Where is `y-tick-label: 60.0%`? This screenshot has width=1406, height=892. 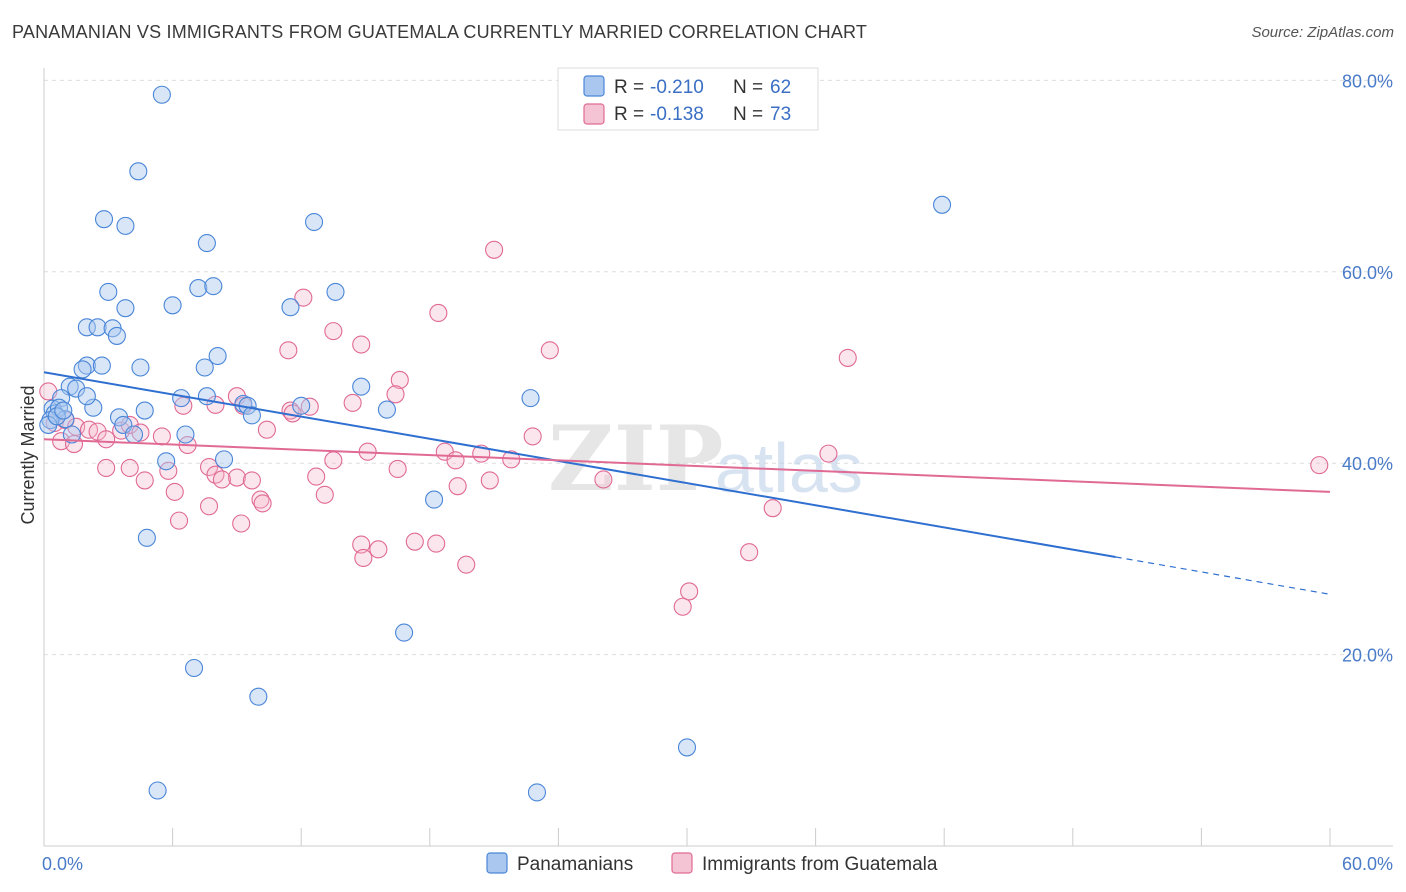 y-tick-label: 60.0% is located at coordinates (1367, 273).